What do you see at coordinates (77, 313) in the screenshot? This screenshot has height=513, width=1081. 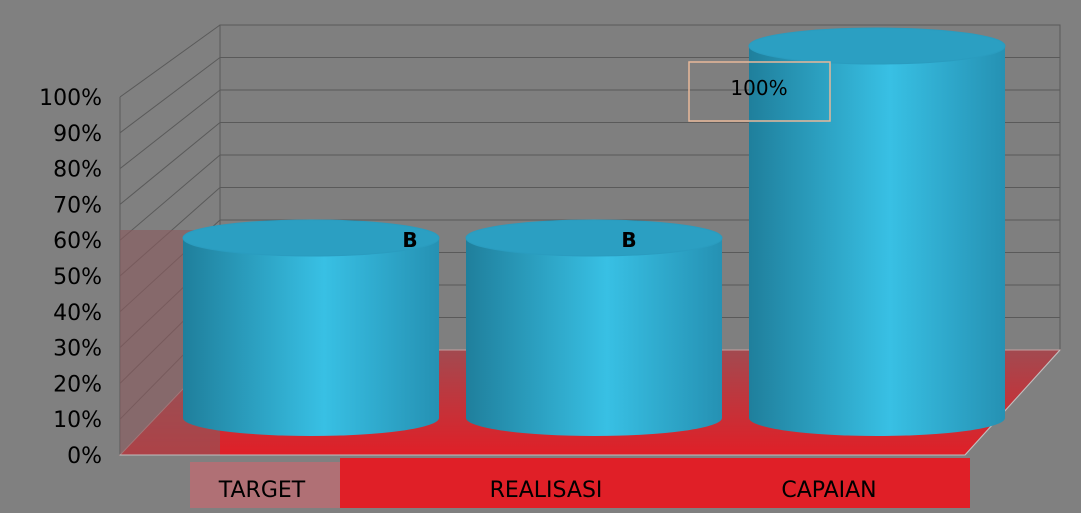 I see `y-tick-label: 40%` at bounding box center [77, 313].